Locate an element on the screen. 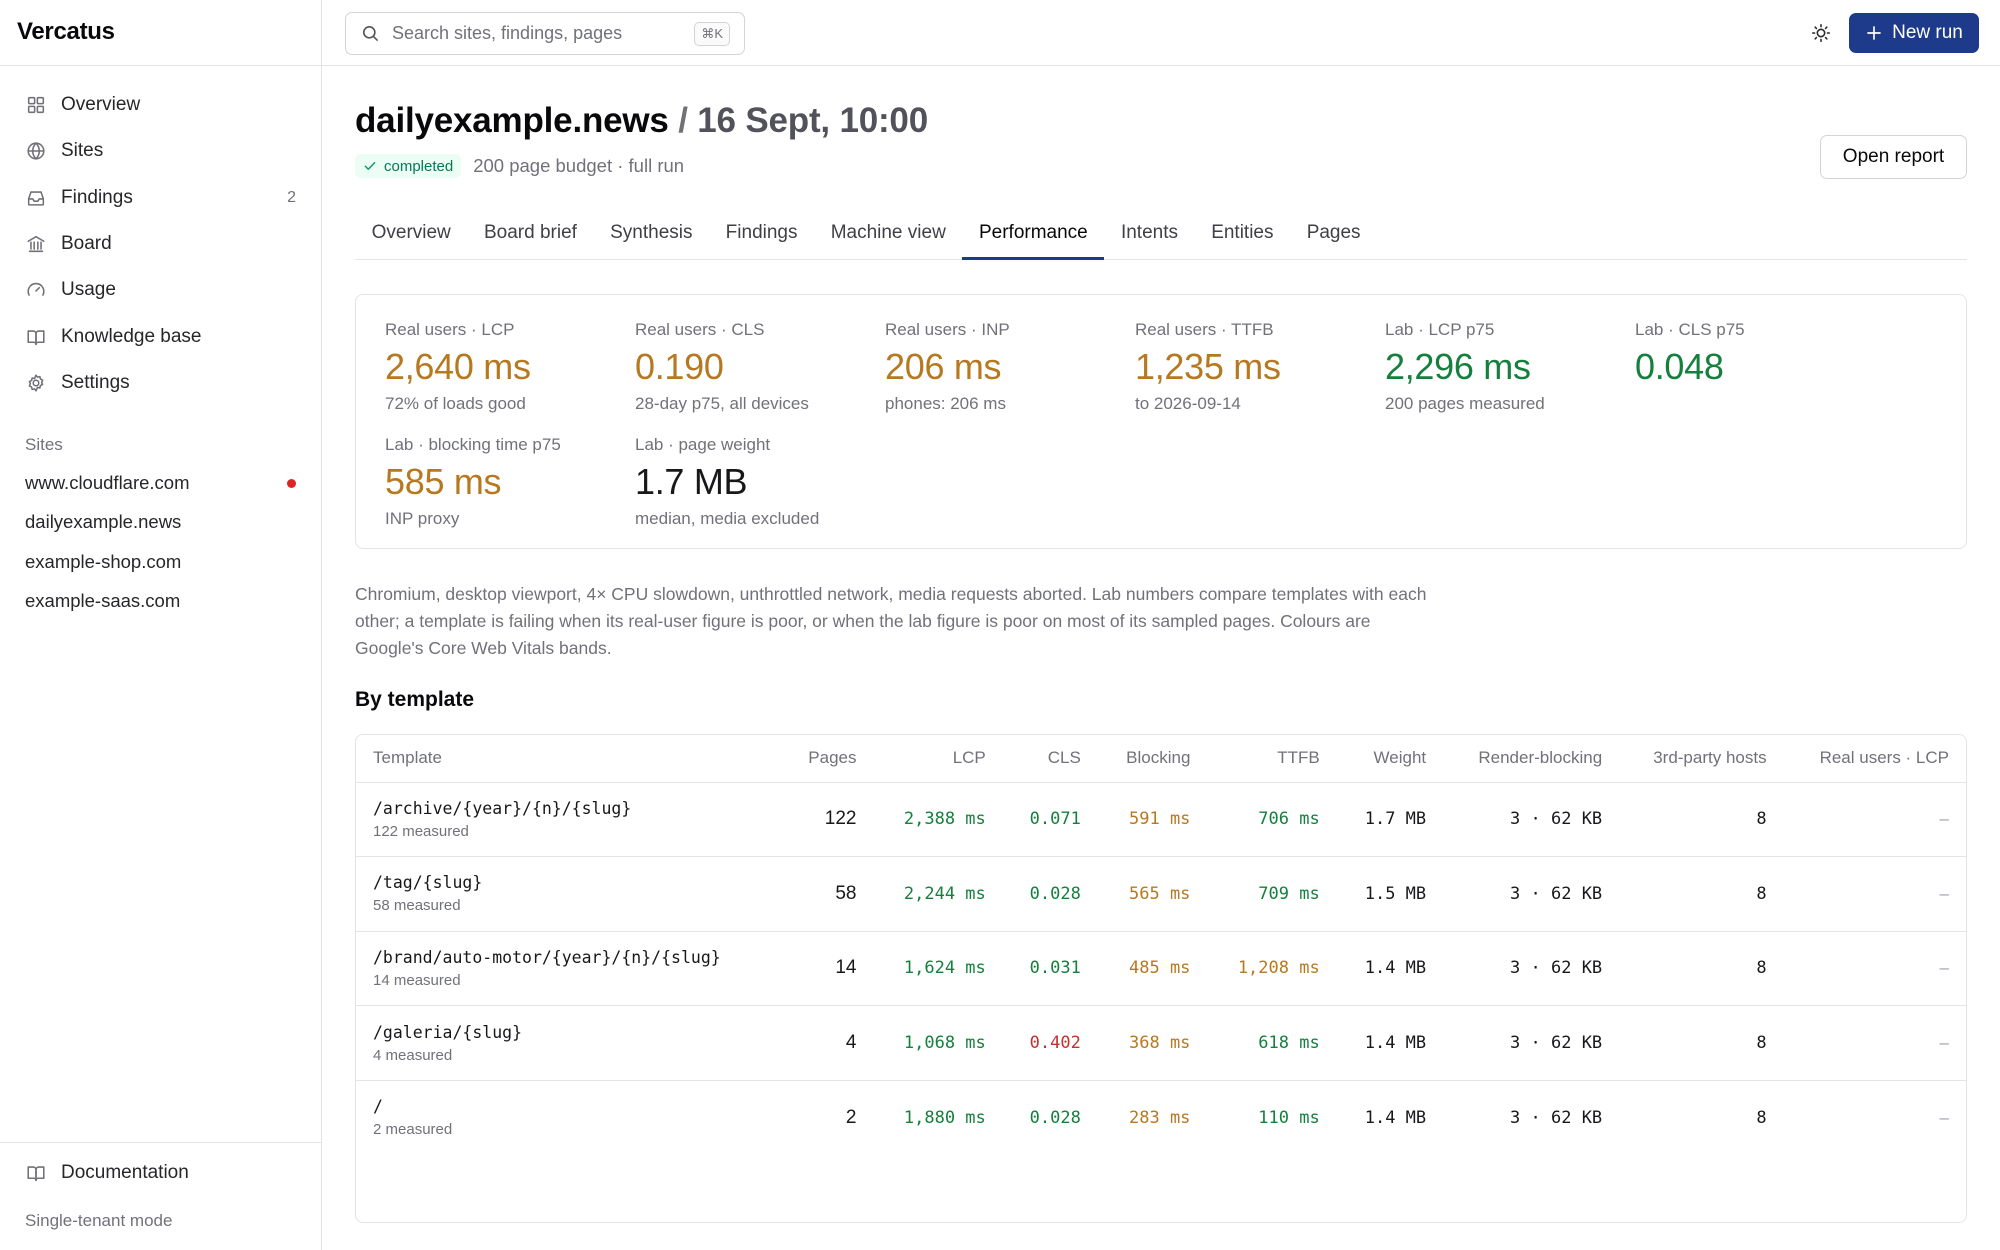  site-item-dailyexample: dailyexample.news is located at coordinates (161, 523).